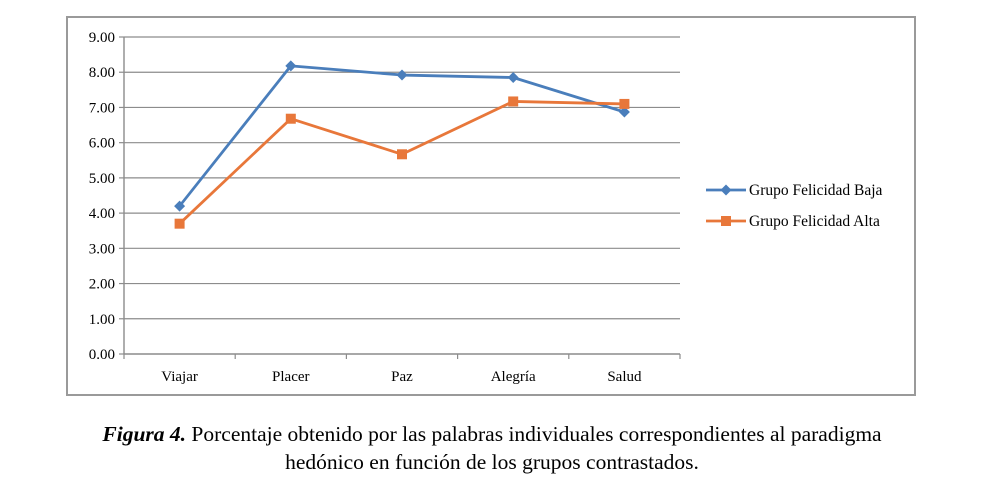 The width and height of the screenshot is (984, 496). Describe the element at coordinates (624, 377) in the screenshot. I see `x-tick-label: Salud` at that location.